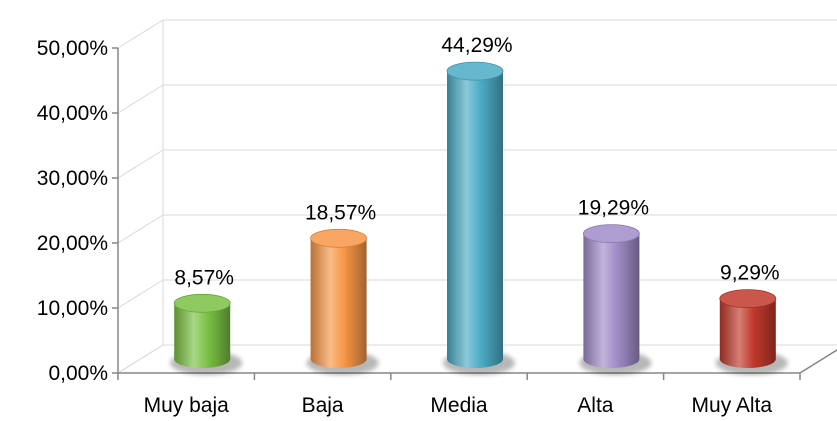 This screenshot has height=421, width=837. What do you see at coordinates (78, 373) in the screenshot?
I see `y-tick-label: 0,00%` at bounding box center [78, 373].